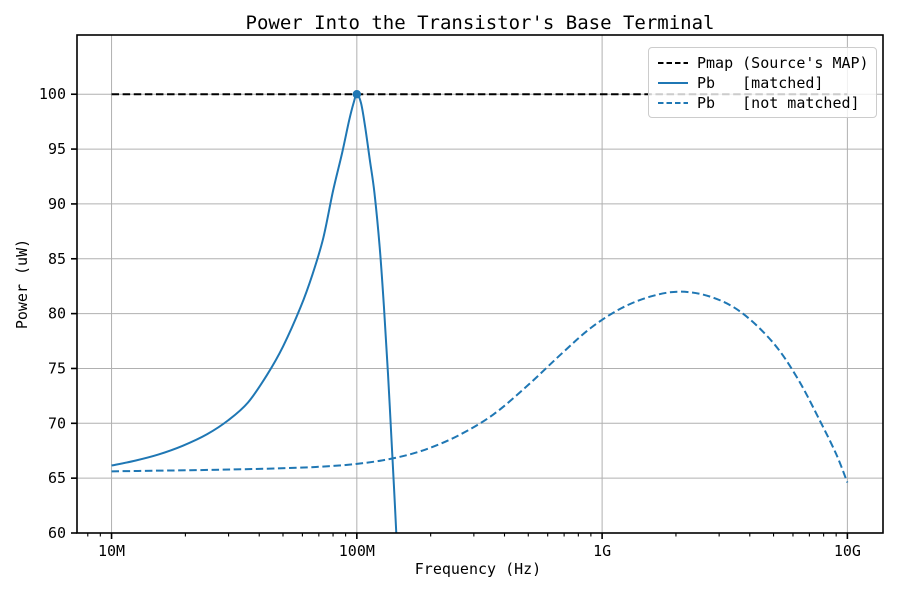  Describe the element at coordinates (57, 423) in the screenshot. I see `y-tick-label: 70` at that location.